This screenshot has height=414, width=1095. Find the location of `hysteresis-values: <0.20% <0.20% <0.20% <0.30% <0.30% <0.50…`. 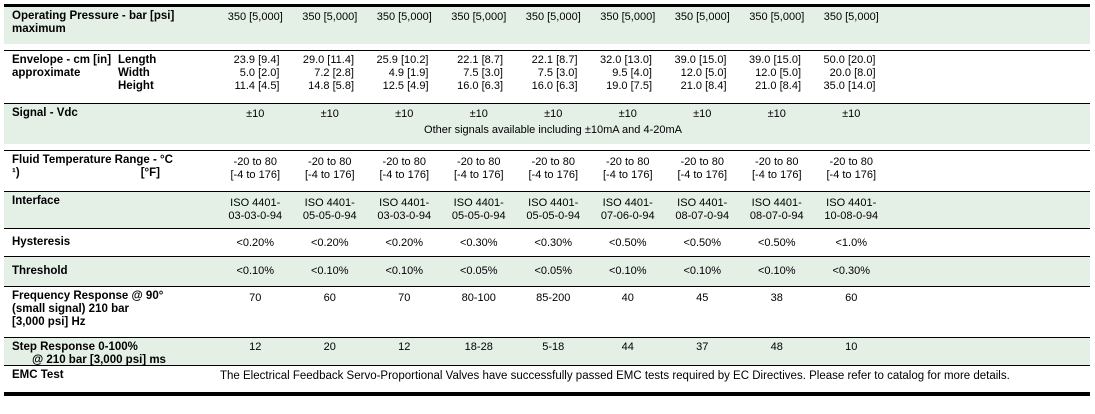

hysteresis-values: <0.20% <0.20% <0.20% <0.30% <0.30% <0.50… is located at coordinates (553, 239).